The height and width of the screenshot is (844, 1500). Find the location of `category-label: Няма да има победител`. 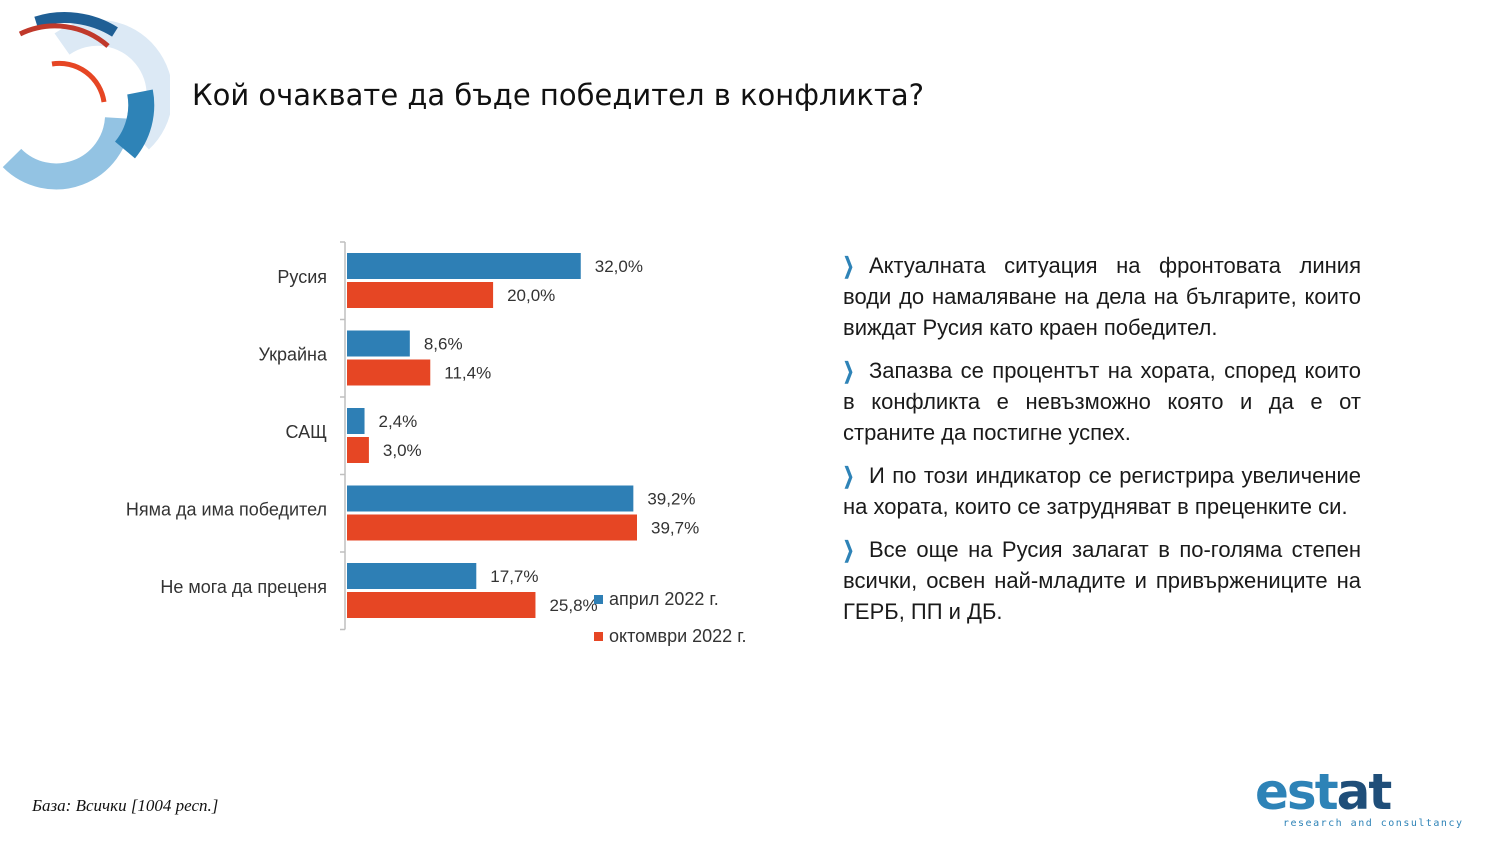

category-label: Няма да има победител is located at coordinates (226, 510).